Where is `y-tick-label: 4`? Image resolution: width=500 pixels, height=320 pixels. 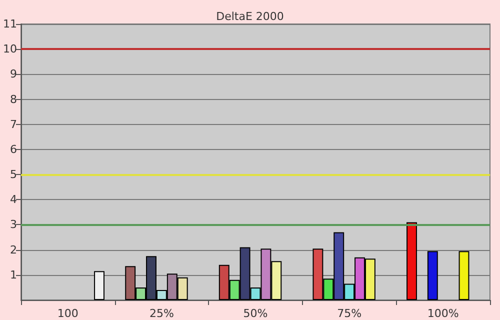
y-tick-label: 4 is located at coordinates (13, 199).